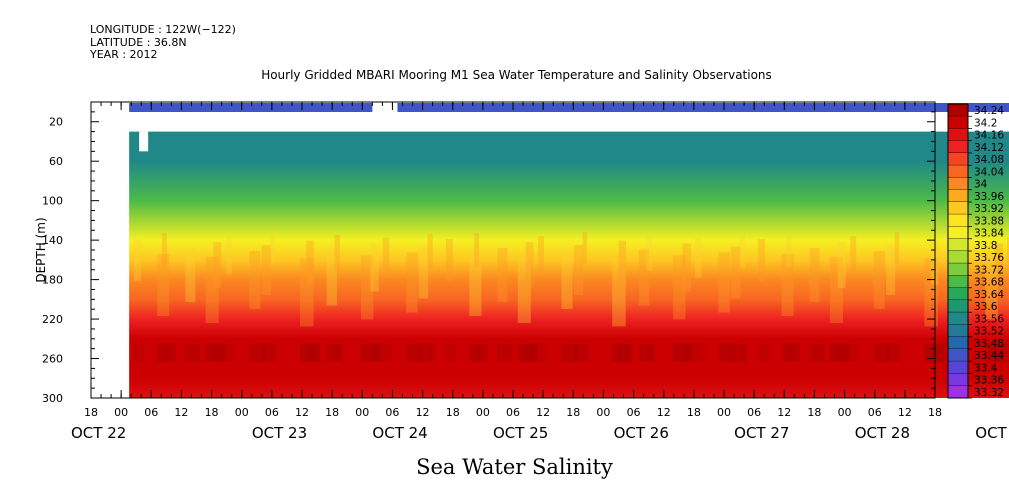  Describe the element at coordinates (52, 201) in the screenshot. I see `y-tick-label: 100` at that location.